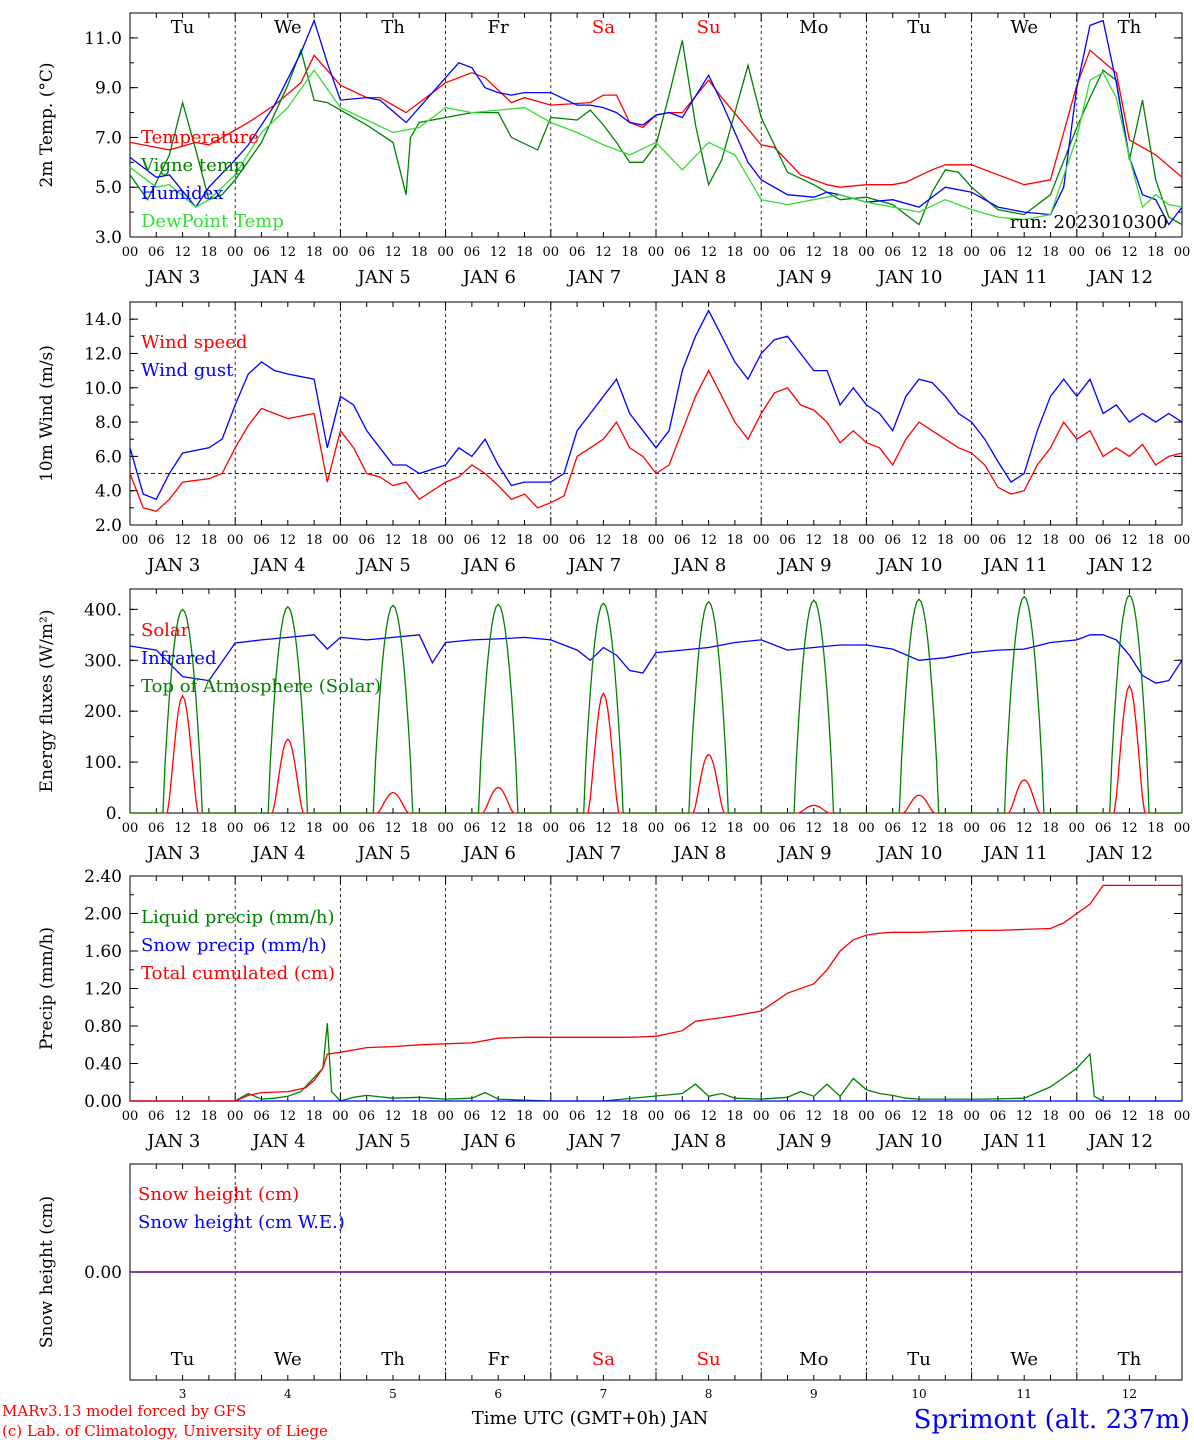 This screenshot has width=1194, height=1440. What do you see at coordinates (656, 1062) in the screenshot?
I see `series-line-liquid-precip-mm-h-` at bounding box center [656, 1062].